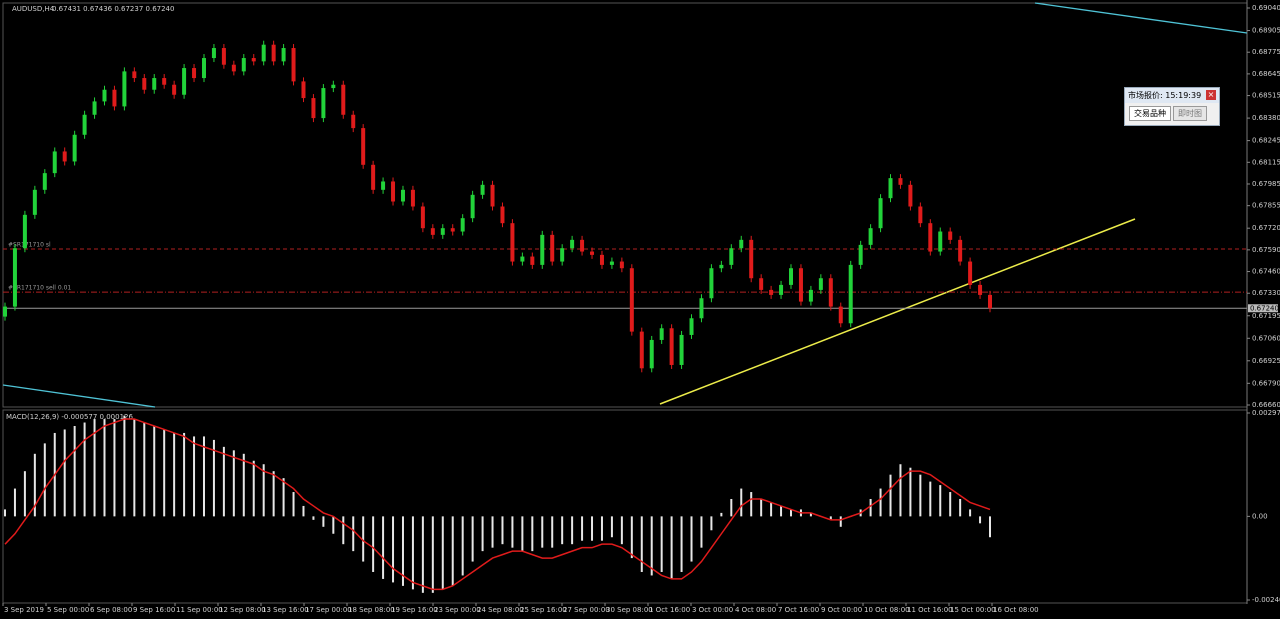 Image resolution: width=1280 pixels, height=619 pixels. What do you see at coordinates (1266, 338) in the screenshot?
I see `price-label: 0.67060` at bounding box center [1266, 338].